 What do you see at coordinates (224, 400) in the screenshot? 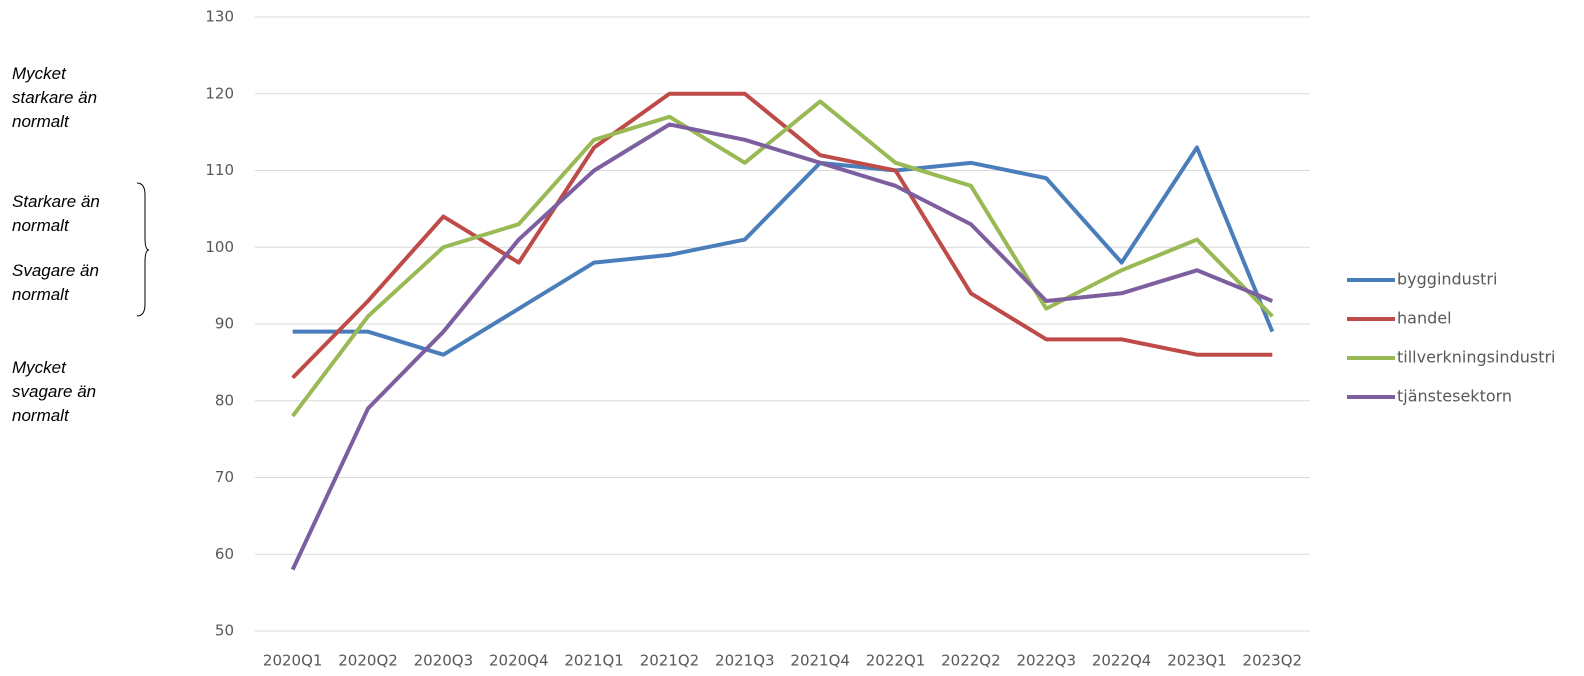
I see `y-tick-label: 80` at bounding box center [224, 400].